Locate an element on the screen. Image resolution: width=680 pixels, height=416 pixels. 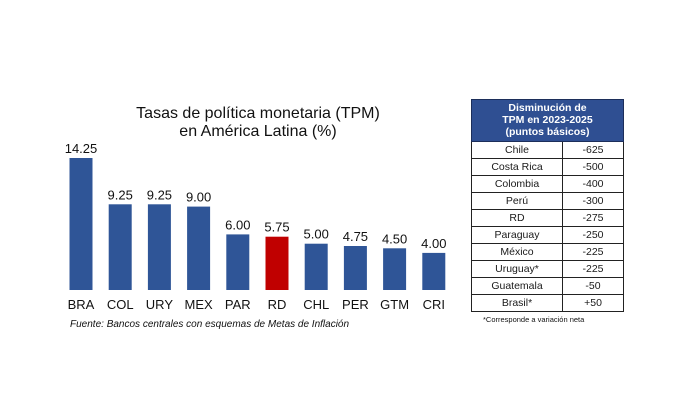
country-cell: Guatemala is located at coordinates (517, 286).